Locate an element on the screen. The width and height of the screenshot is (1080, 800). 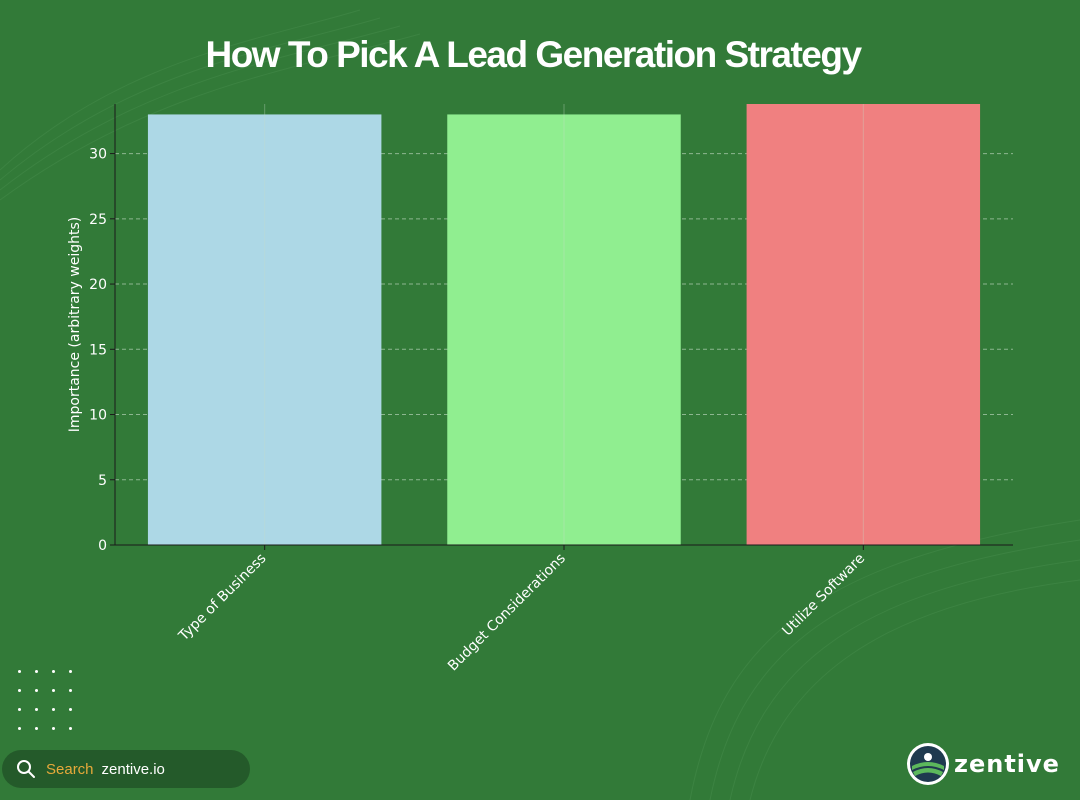
chart-title: How To Pick A Lead Generation Strategy is located at coordinates (533, 54).